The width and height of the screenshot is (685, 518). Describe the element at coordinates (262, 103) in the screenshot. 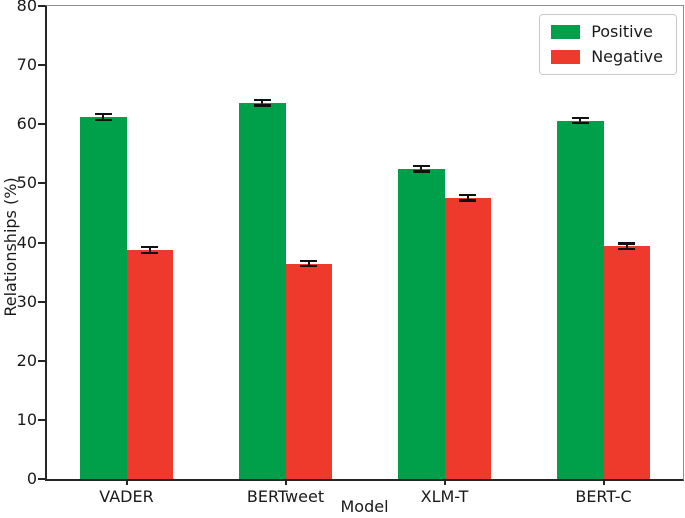

I see `error-line-positive-bertweet` at that location.